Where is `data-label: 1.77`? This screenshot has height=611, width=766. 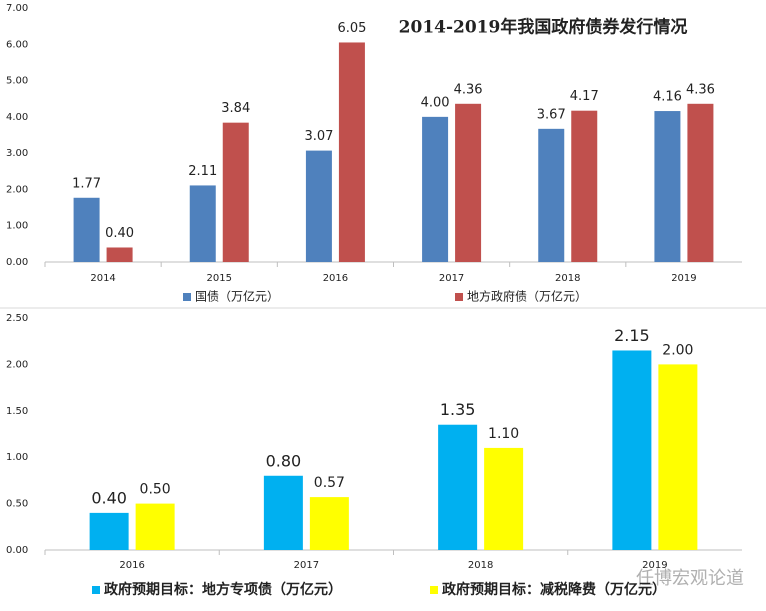 data-label: 1.77 is located at coordinates (86, 183).